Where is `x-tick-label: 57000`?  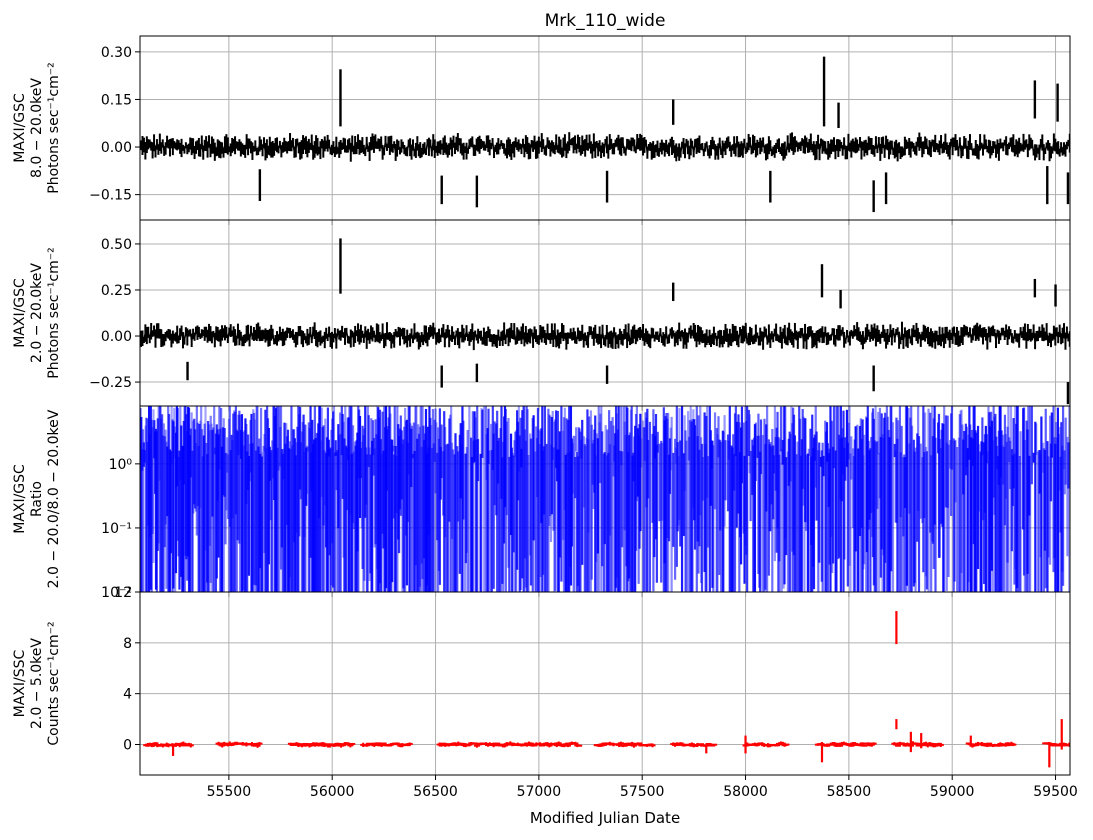
x-tick-label: 57000 is located at coordinates (539, 792).